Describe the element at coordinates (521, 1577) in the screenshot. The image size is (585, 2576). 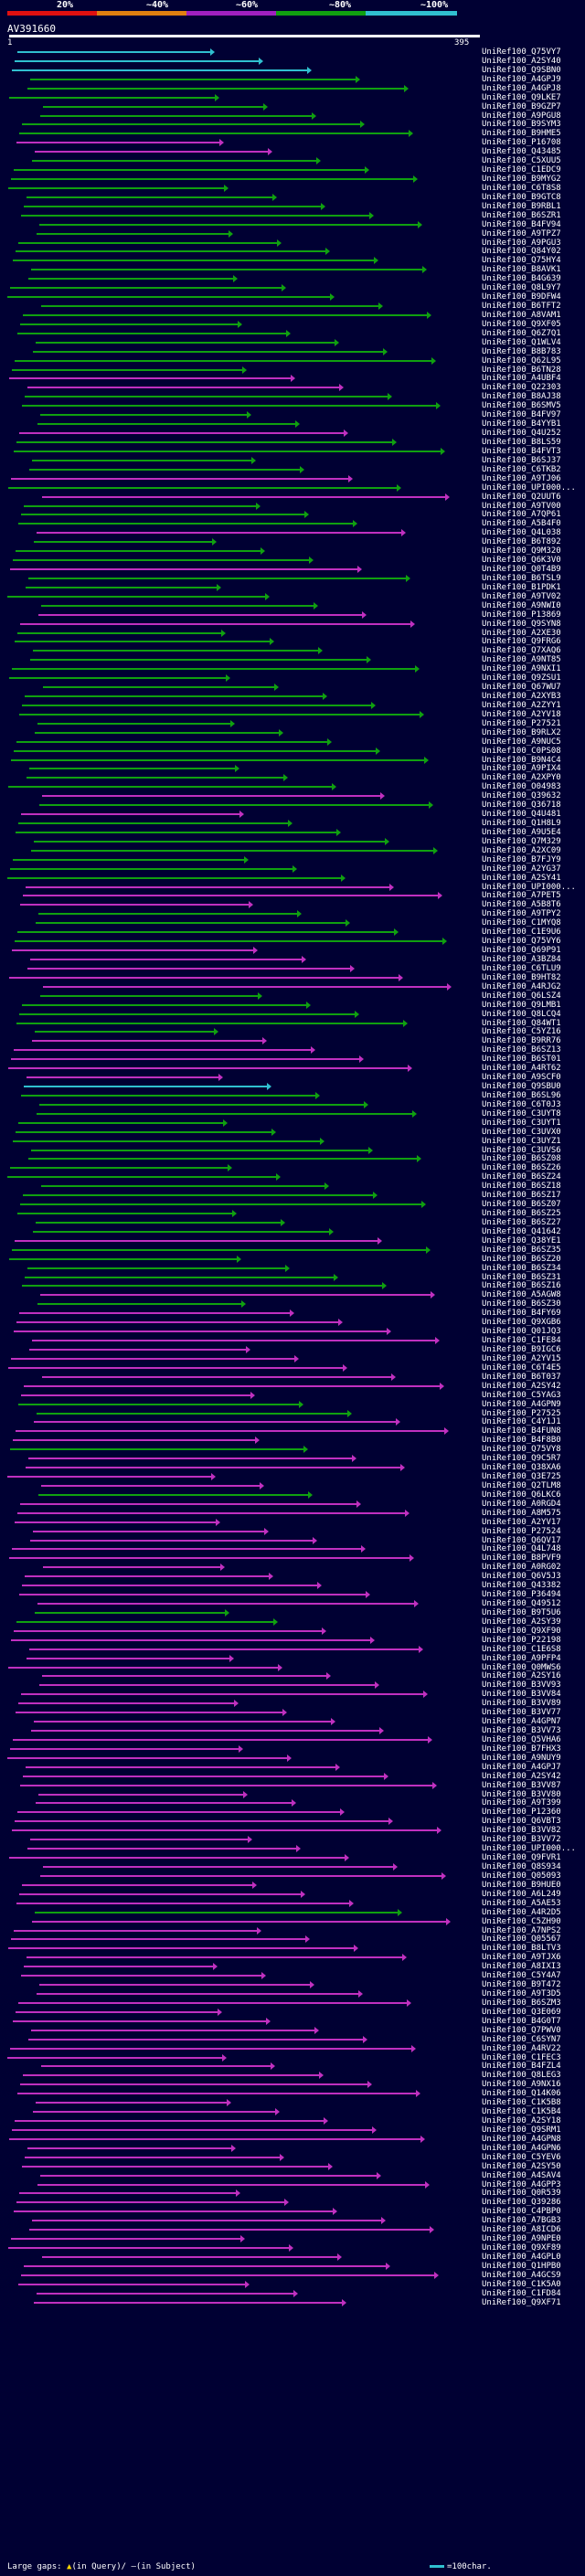
I see `hit-label: UniRef100_Q6V5J3` at that location.